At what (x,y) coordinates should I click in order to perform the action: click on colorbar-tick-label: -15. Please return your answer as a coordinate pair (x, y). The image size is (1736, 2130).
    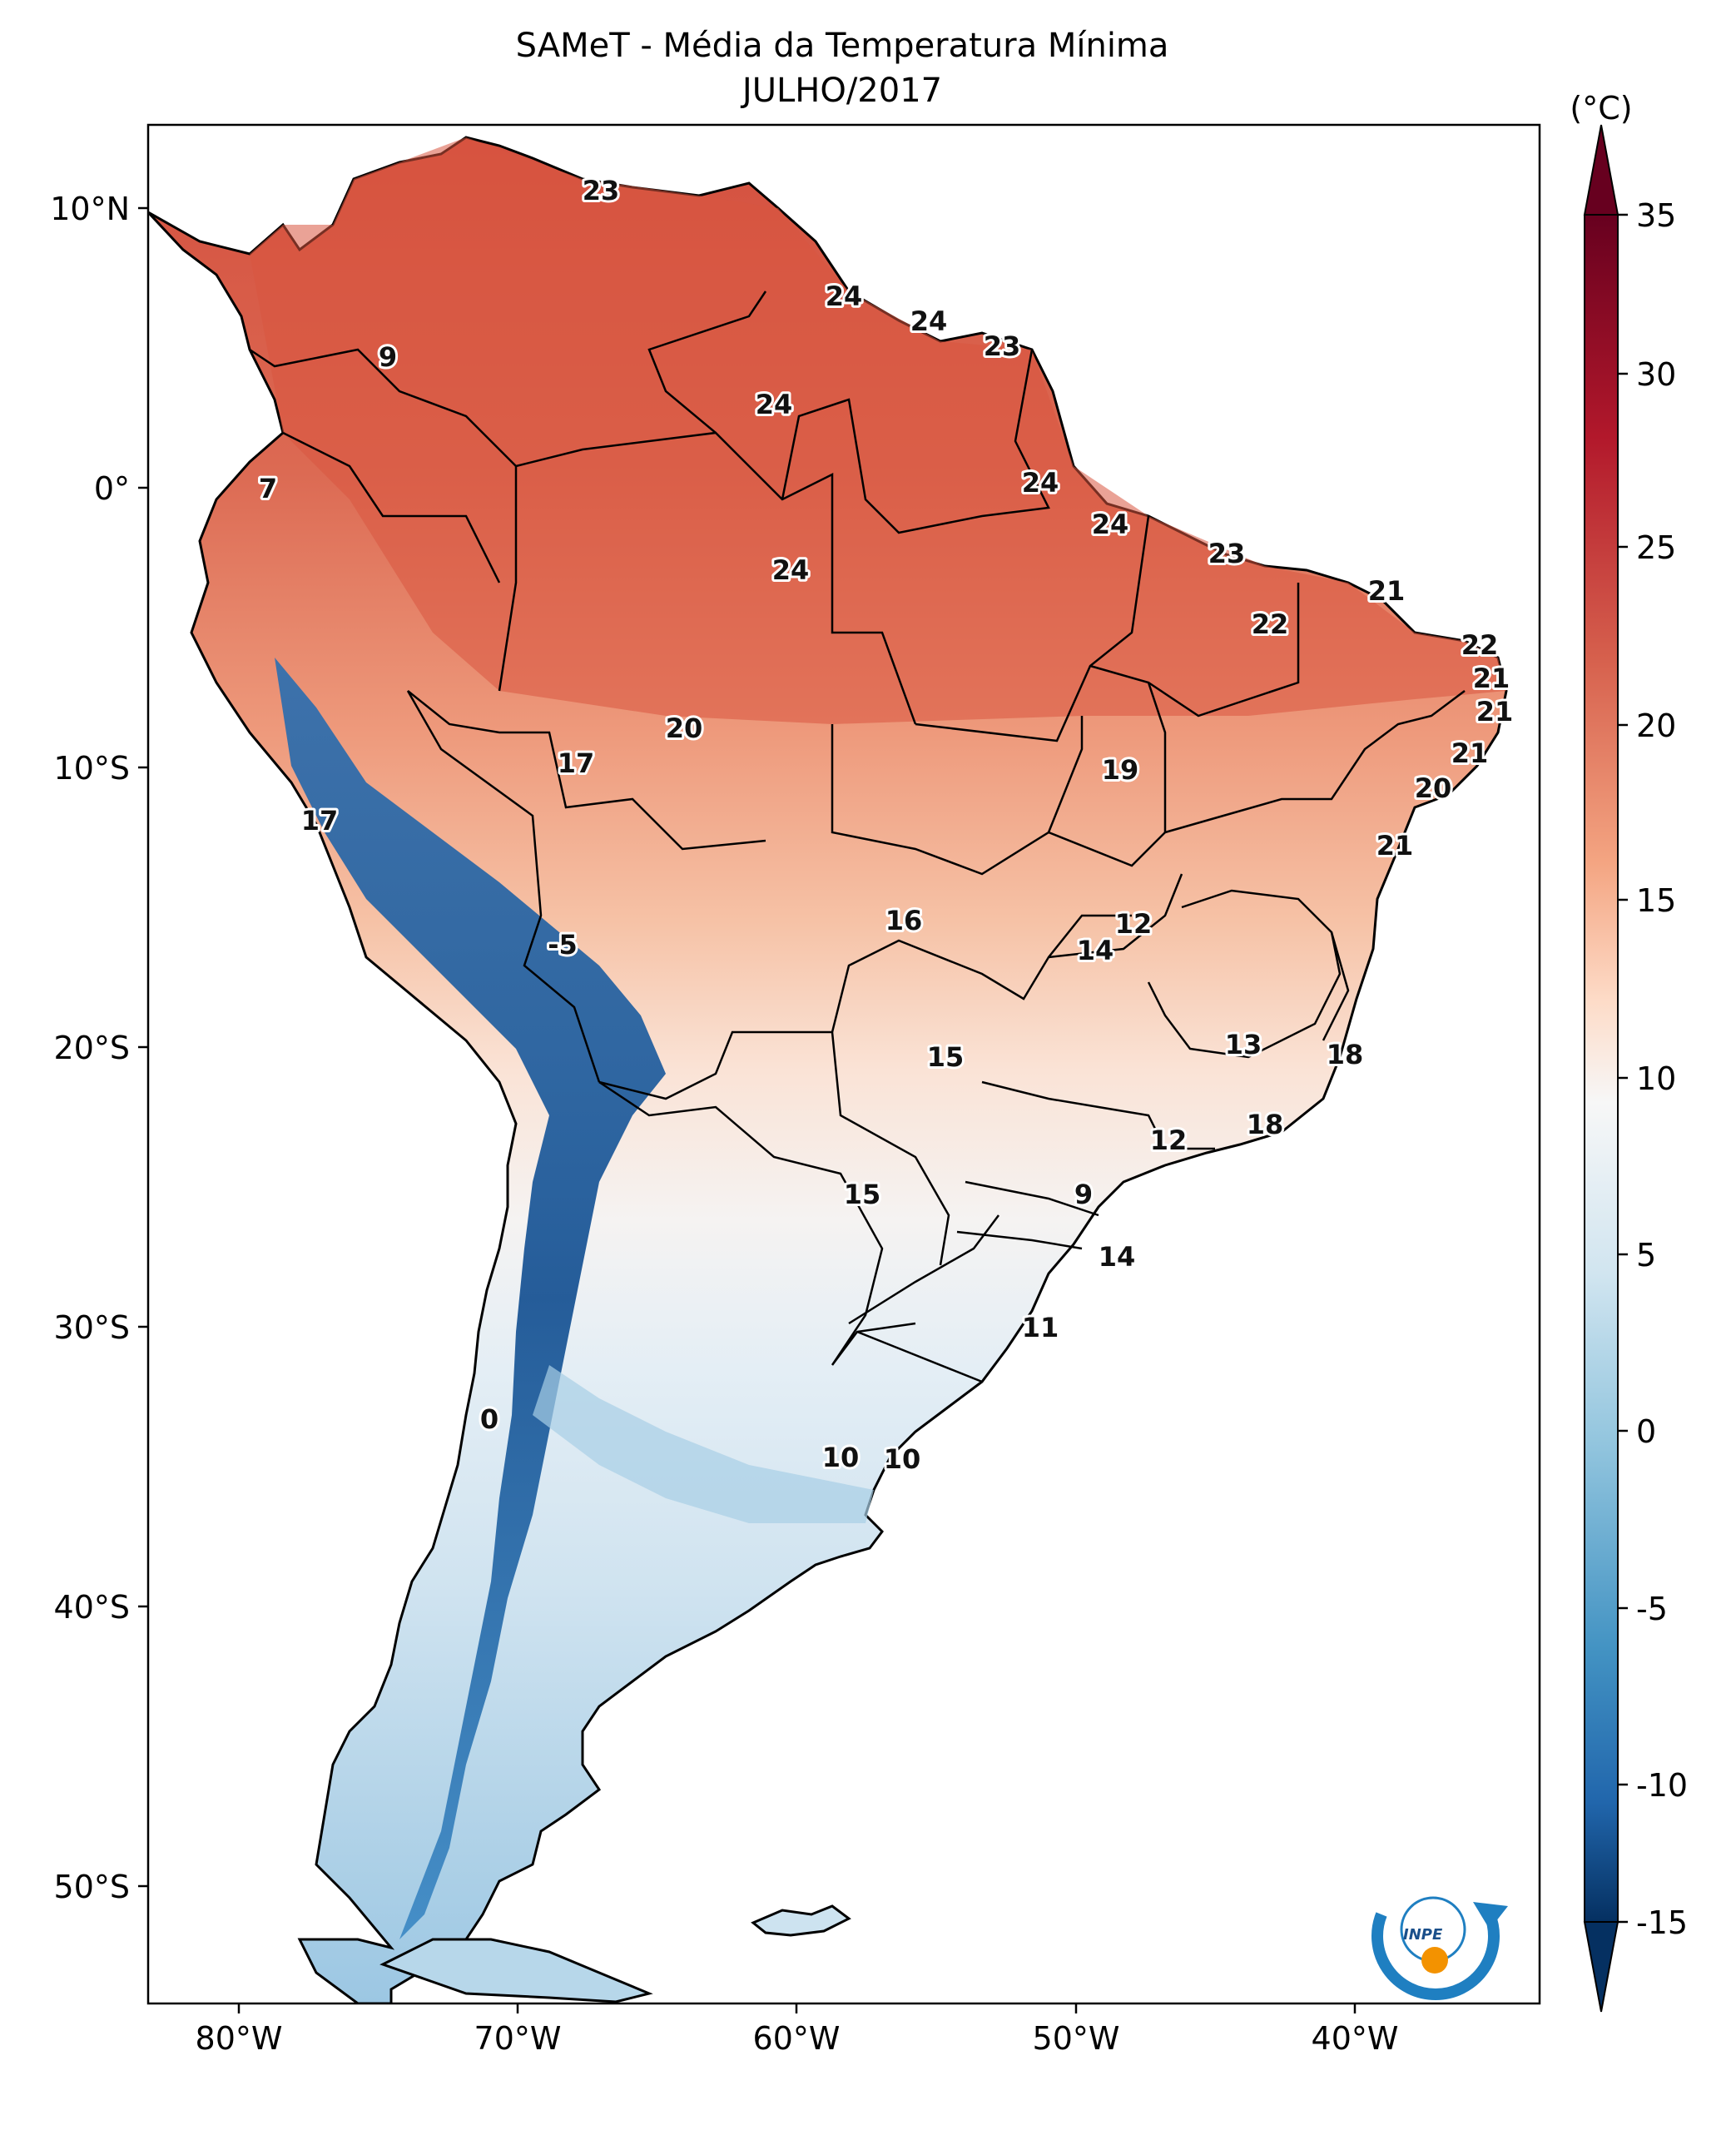
    Looking at the image, I should click on (1662, 1922).